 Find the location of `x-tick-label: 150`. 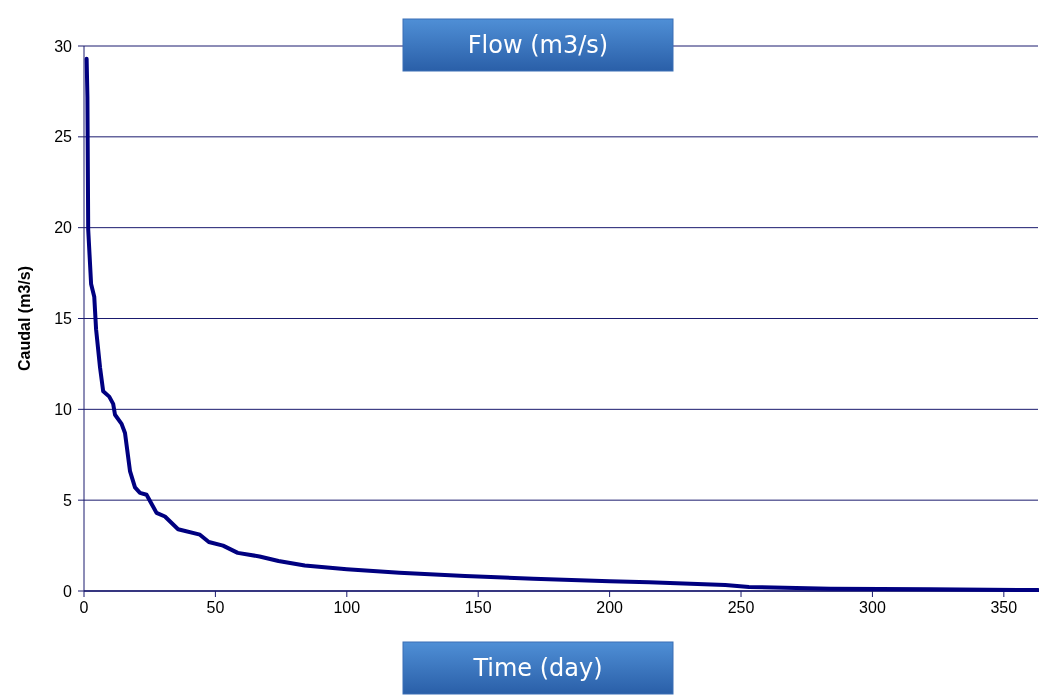

x-tick-label: 150 is located at coordinates (478, 607).